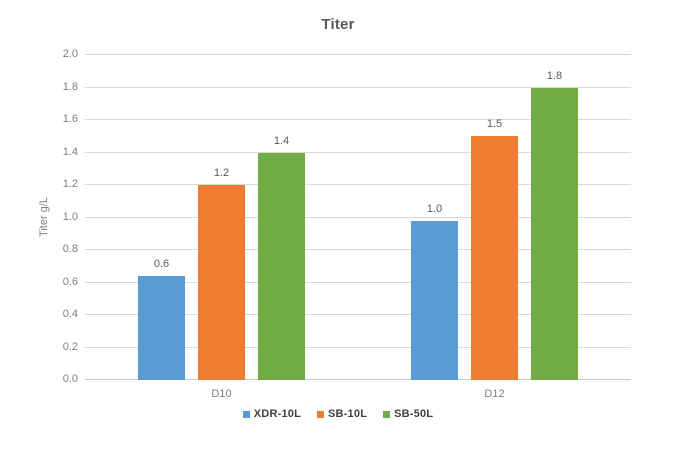  What do you see at coordinates (70, 216) in the screenshot?
I see `y-tick-label: 1.0` at bounding box center [70, 216].